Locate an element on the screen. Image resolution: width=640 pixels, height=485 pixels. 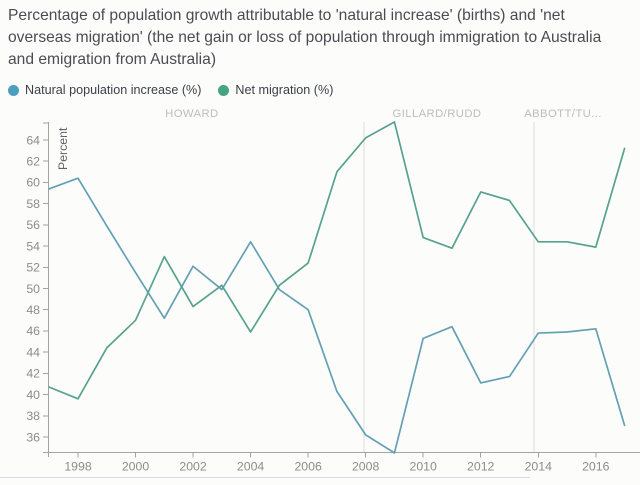
y-tick-label: 56 is located at coordinates (33, 225).